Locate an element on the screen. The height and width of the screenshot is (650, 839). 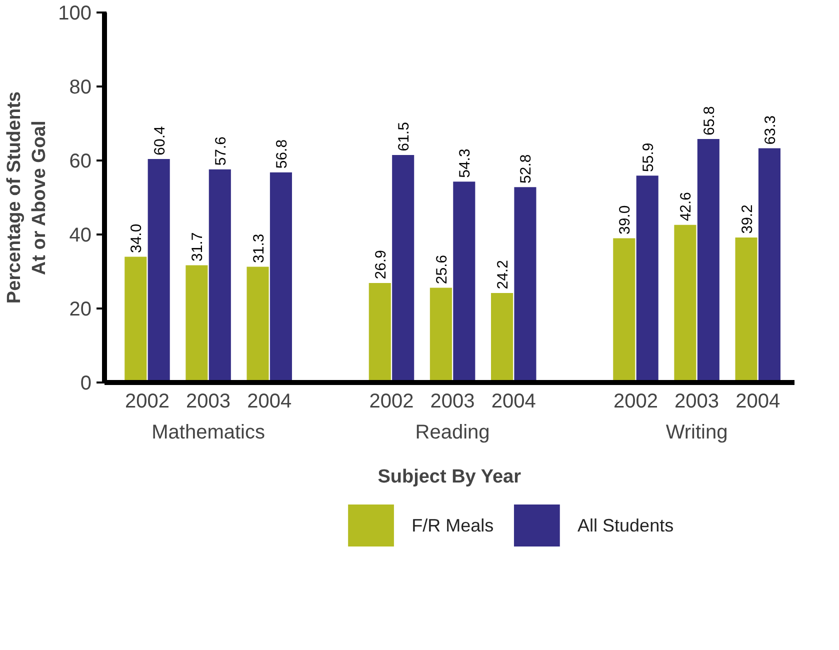
data-label: 52.8 is located at coordinates (526, 169).